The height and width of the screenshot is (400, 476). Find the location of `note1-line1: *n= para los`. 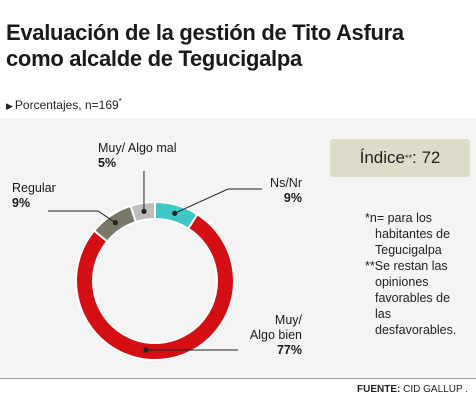

note1-line1: *n= para los is located at coordinates (399, 218).